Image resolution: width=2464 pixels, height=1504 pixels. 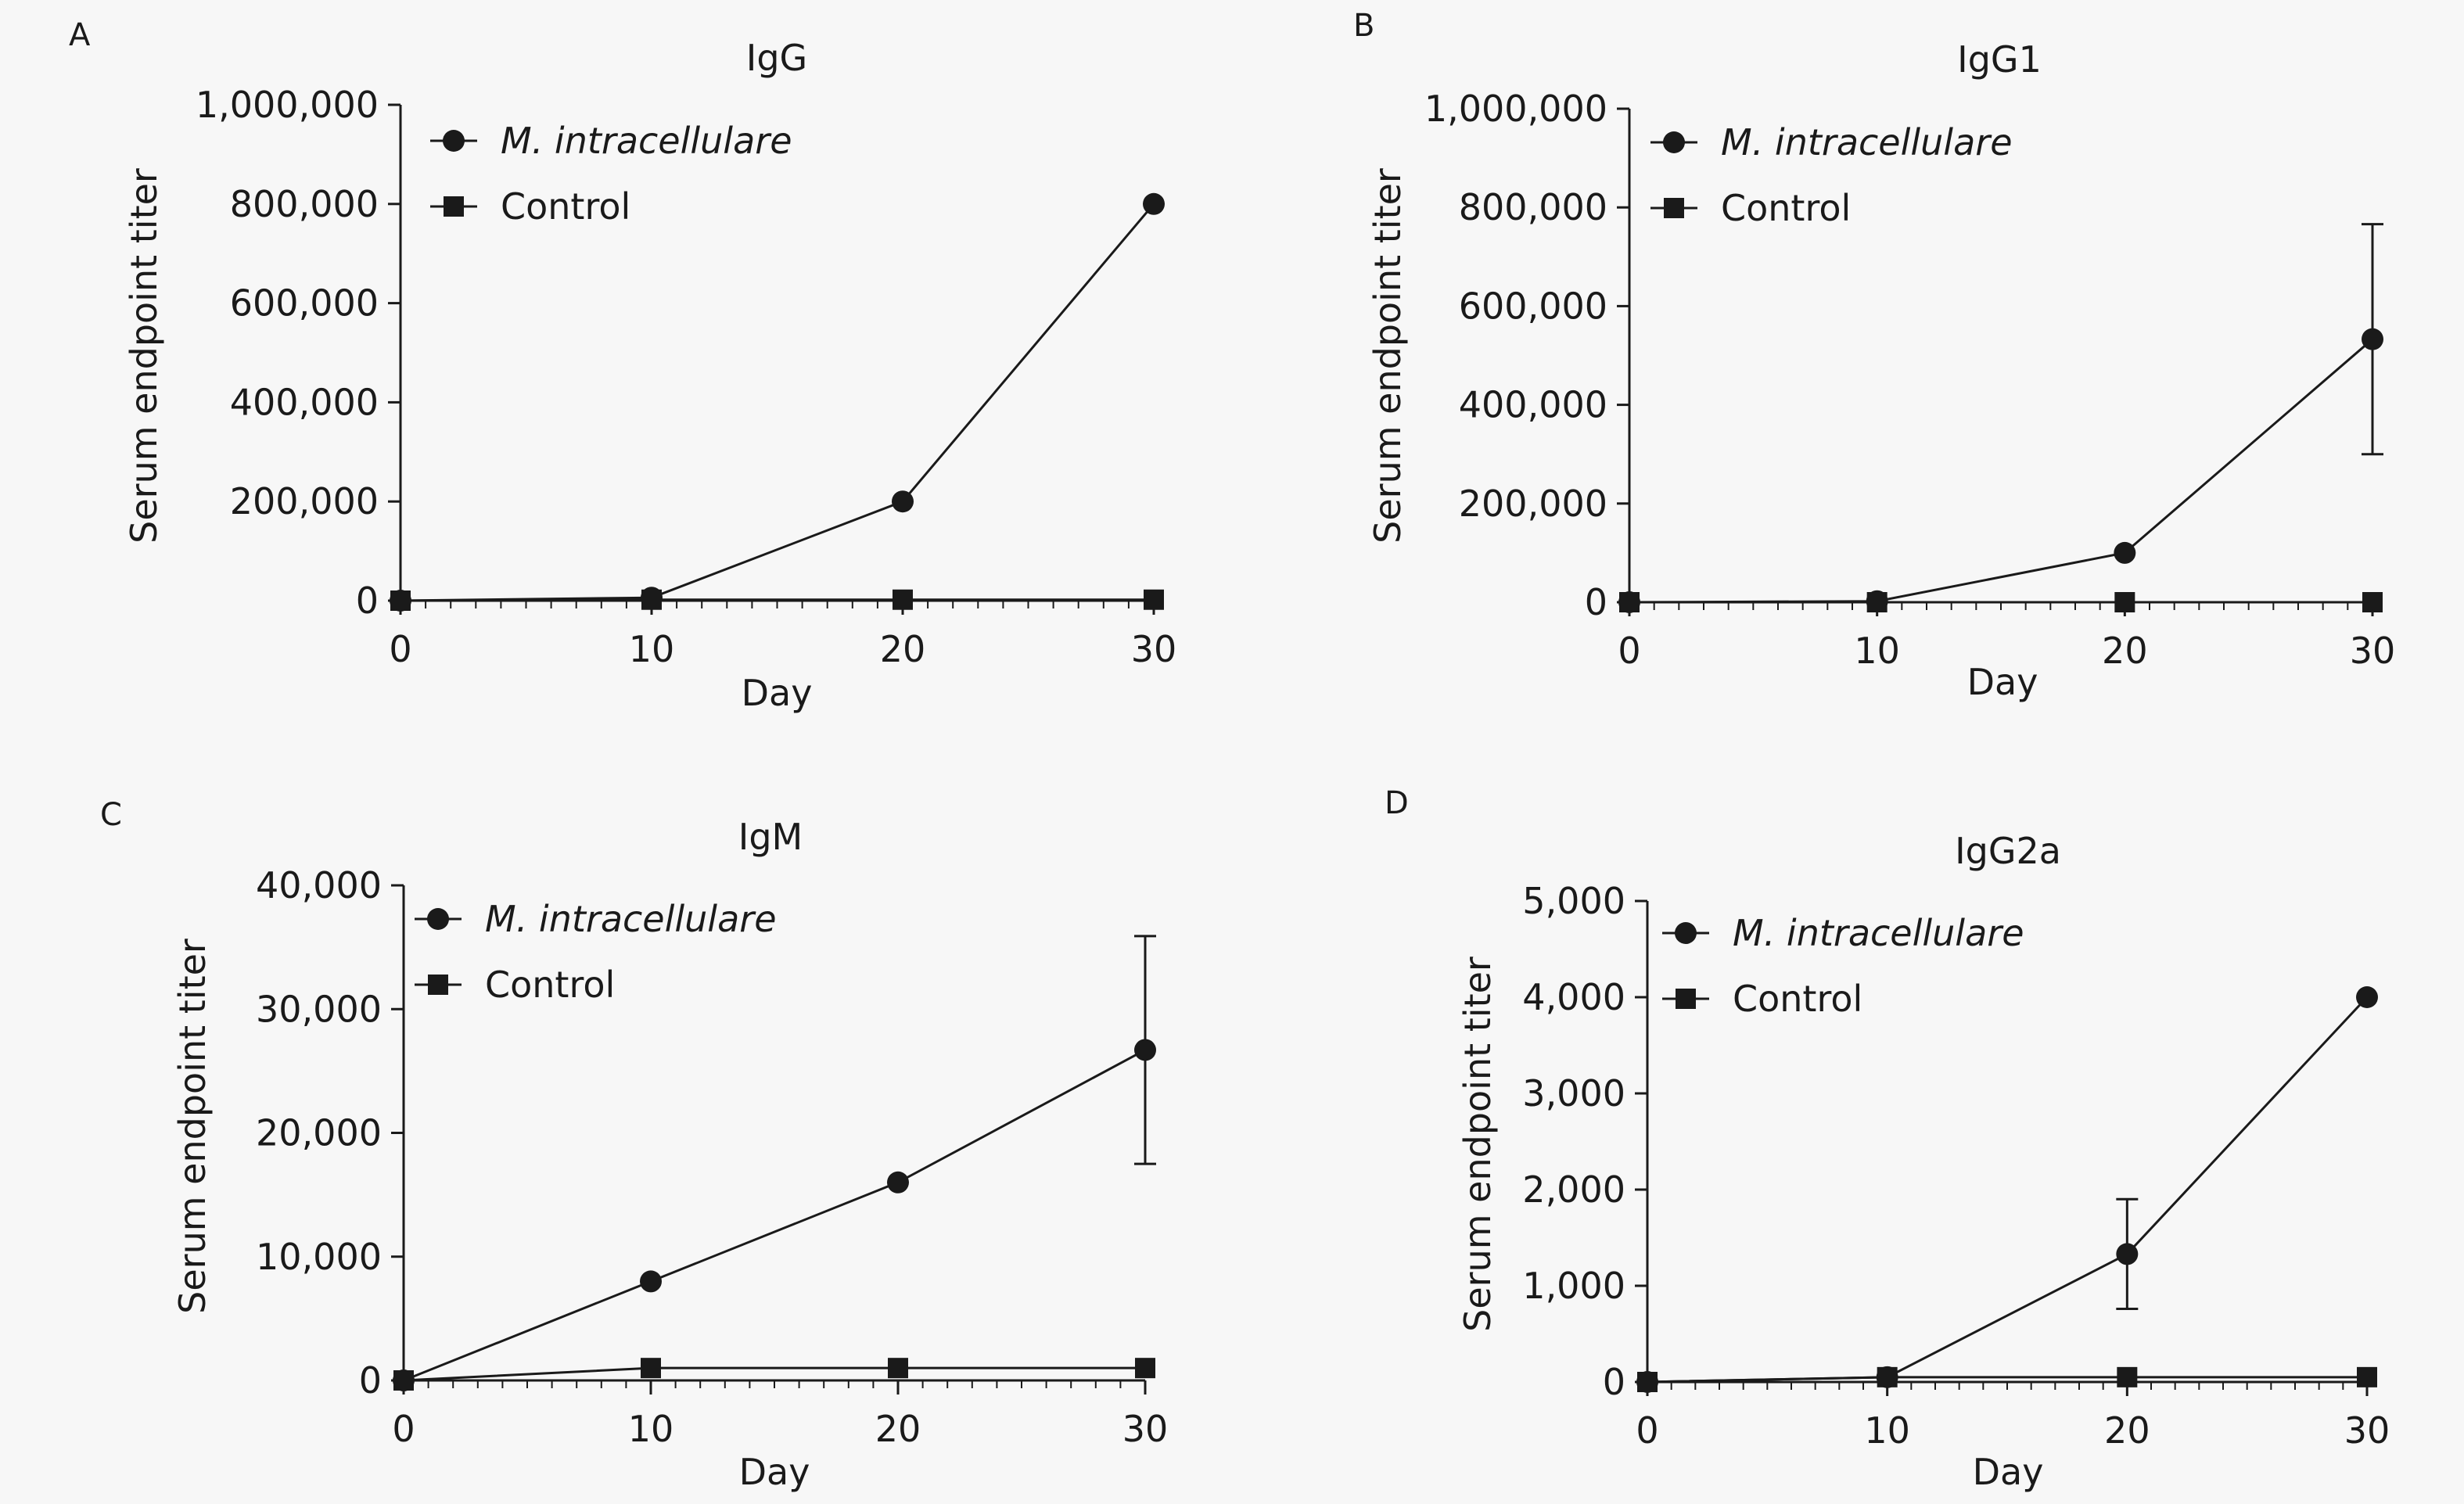 I want to click on y-tick-label: 5,000, so click(x=1573, y=901).